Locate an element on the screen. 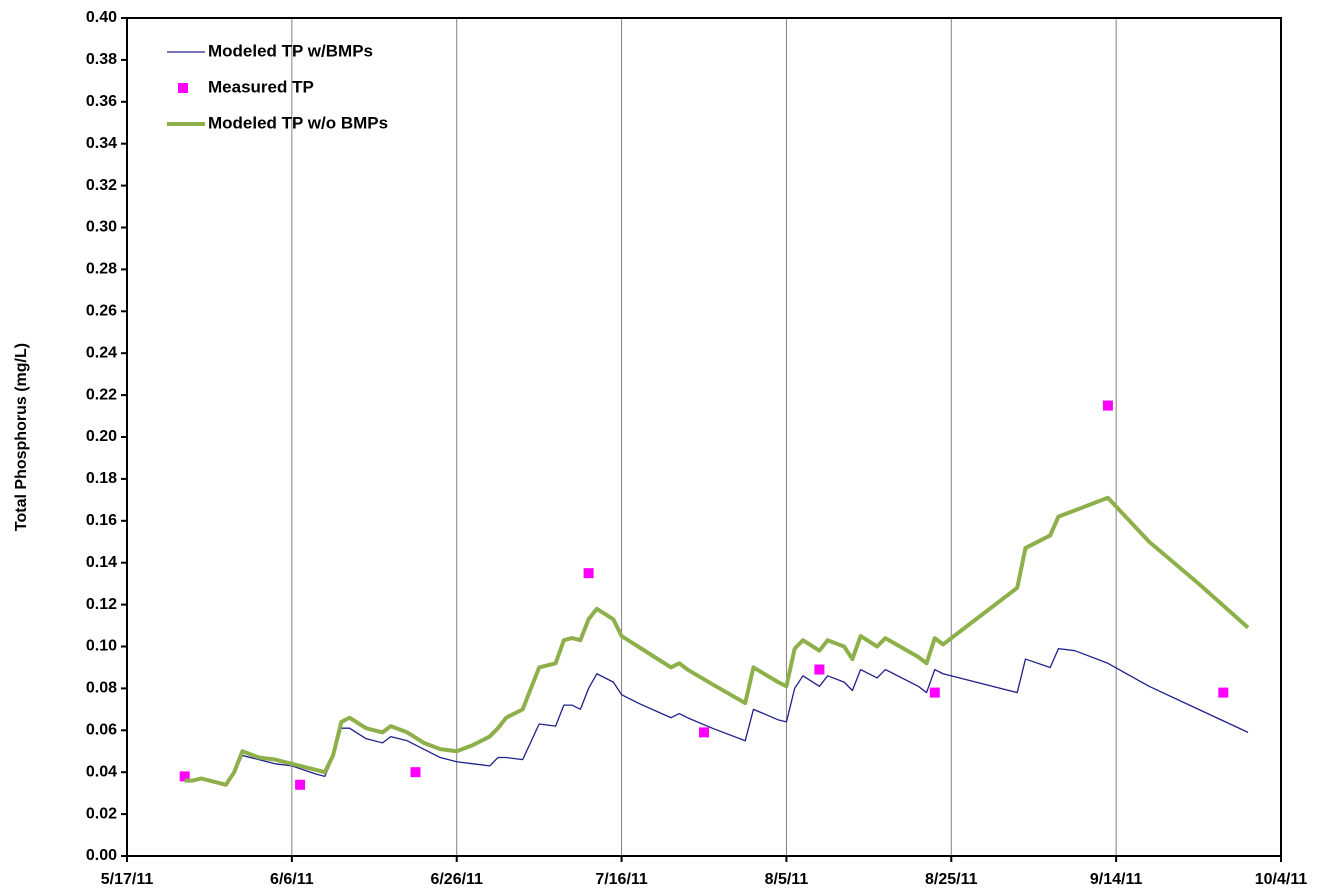 This screenshot has width=1334, height=892. y-tick-label: 0.18 is located at coordinates (101, 478).